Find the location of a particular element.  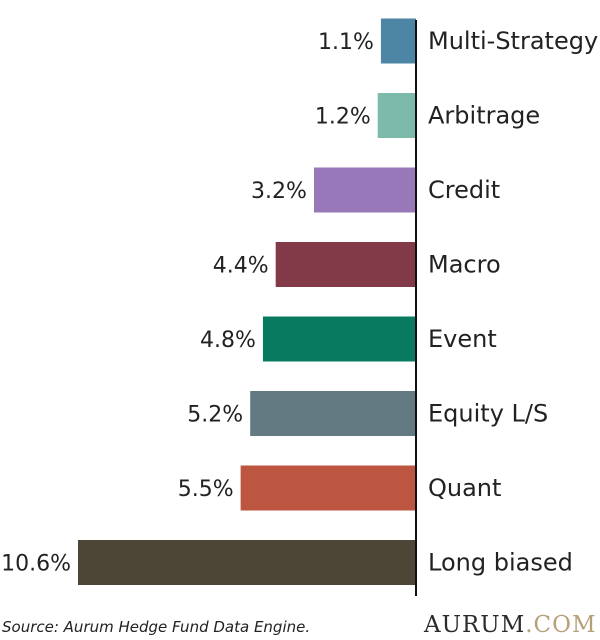

value-label-macro: 4.4% is located at coordinates (241, 266).